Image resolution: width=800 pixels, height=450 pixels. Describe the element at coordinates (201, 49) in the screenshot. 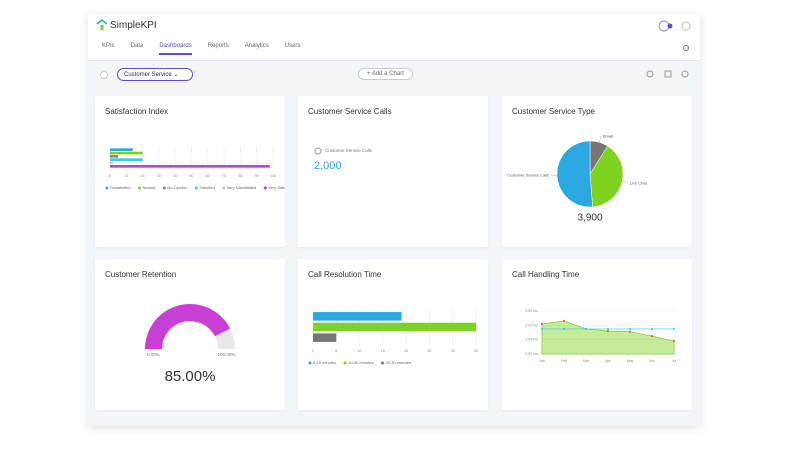

I see `nav: KPIs Data Dashboards Reports Analytics Users` at that location.